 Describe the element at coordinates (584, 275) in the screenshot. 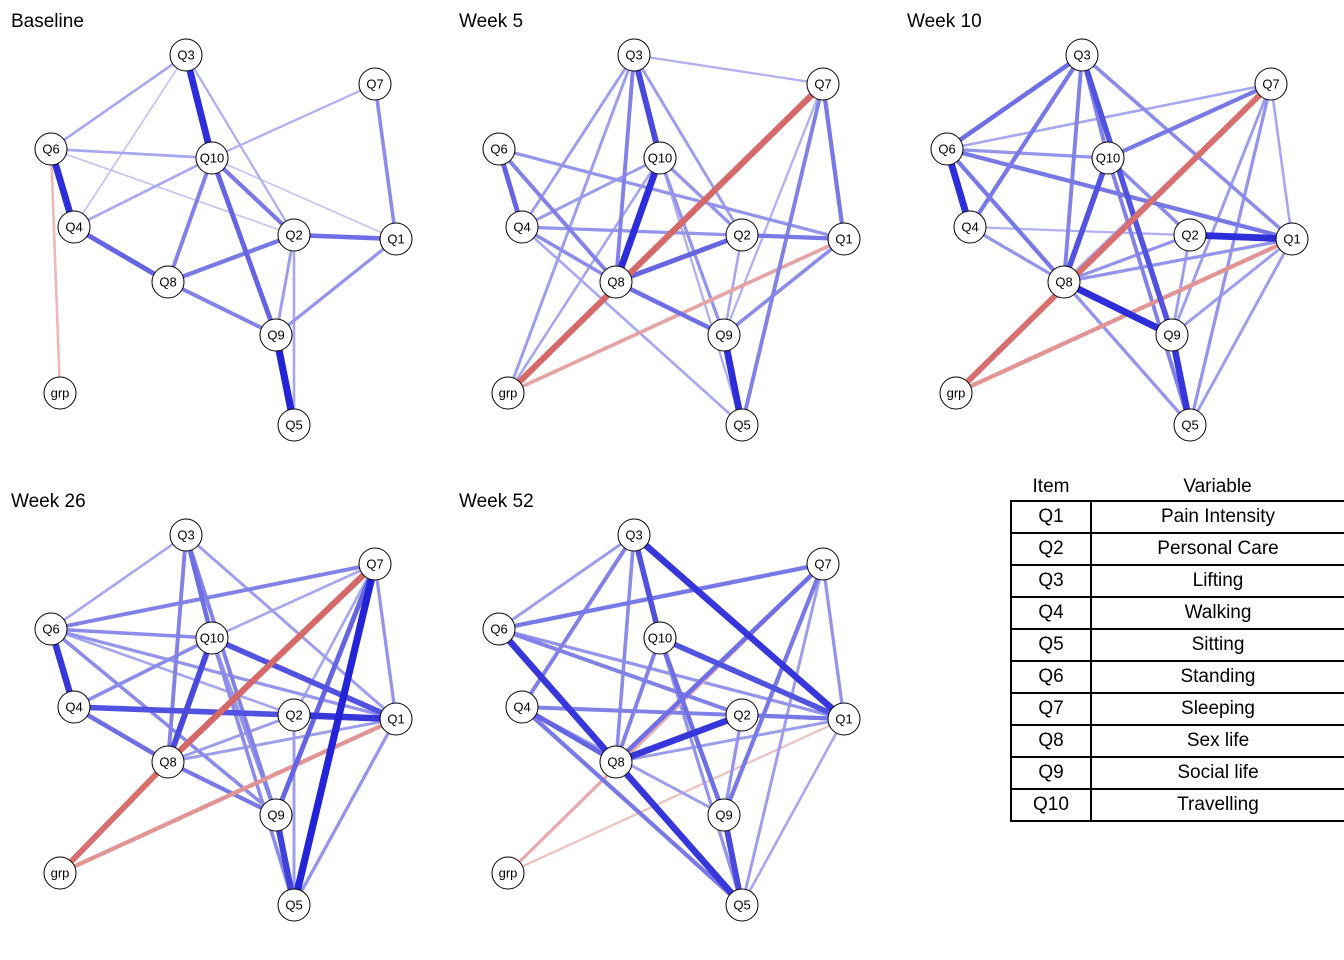

I see `edge-q10-grp` at that location.